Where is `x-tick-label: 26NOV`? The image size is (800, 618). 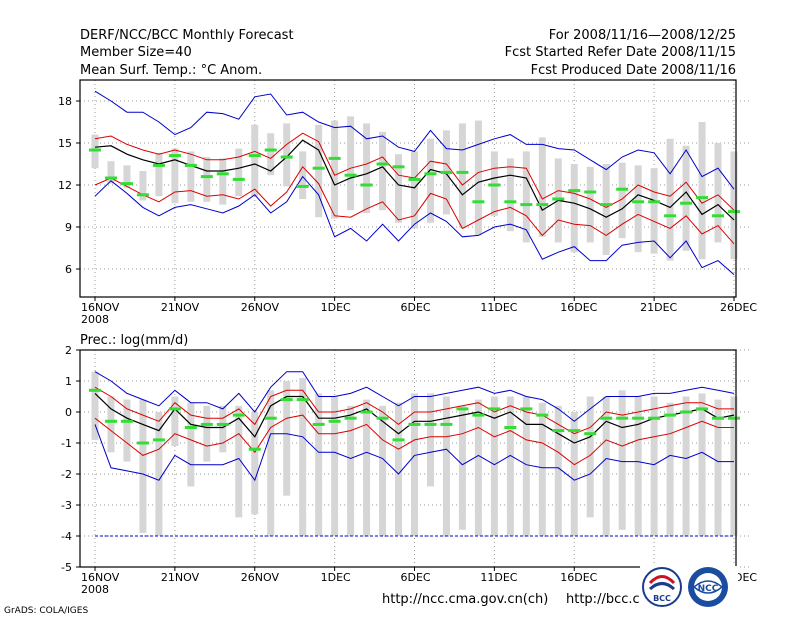 x-tick-label: 26NOV is located at coordinates (260, 577).